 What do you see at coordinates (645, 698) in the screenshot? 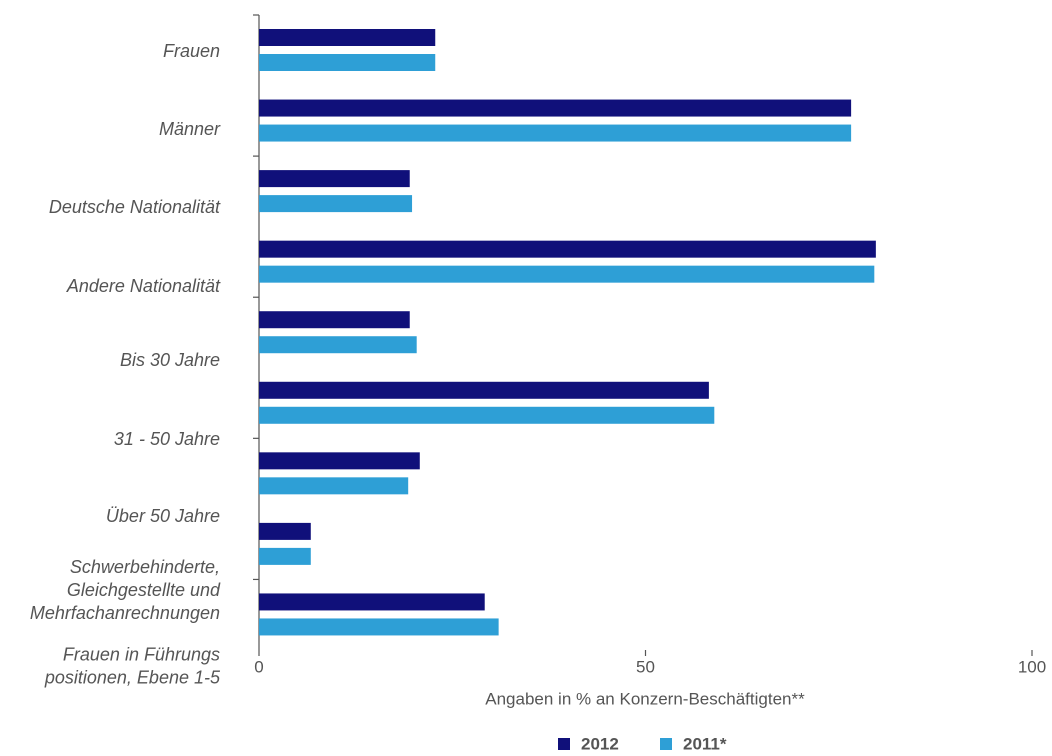
I see `x-axis-label: Angaben in % an Konzern-Beschäftigten**` at bounding box center [645, 698].